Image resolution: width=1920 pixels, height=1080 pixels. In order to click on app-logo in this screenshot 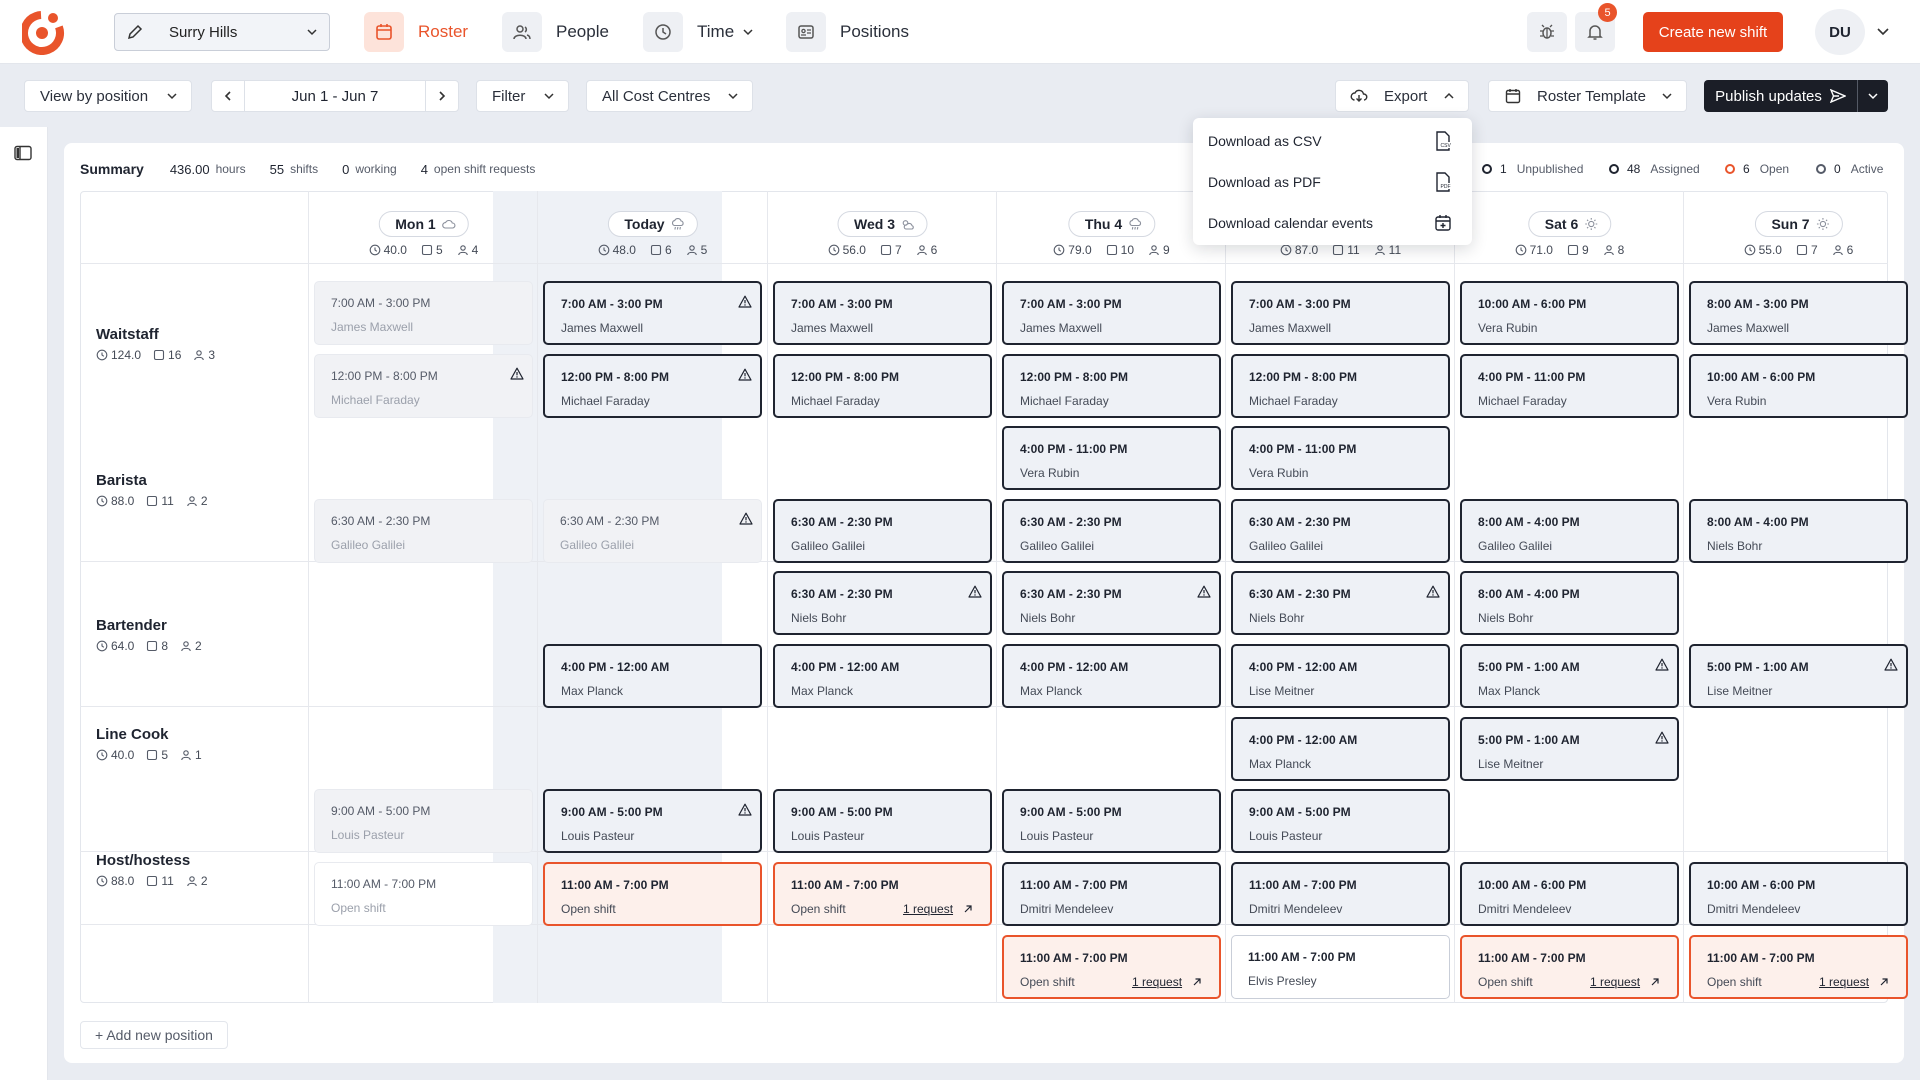, I will do `click(44, 32)`.